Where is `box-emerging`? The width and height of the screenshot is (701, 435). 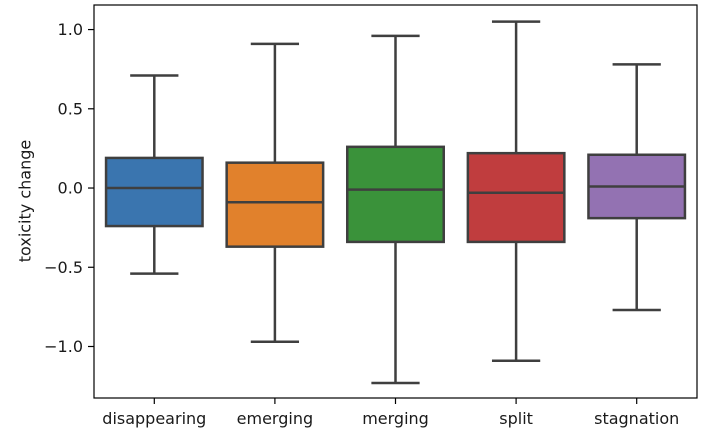 box-emerging is located at coordinates (275, 192).